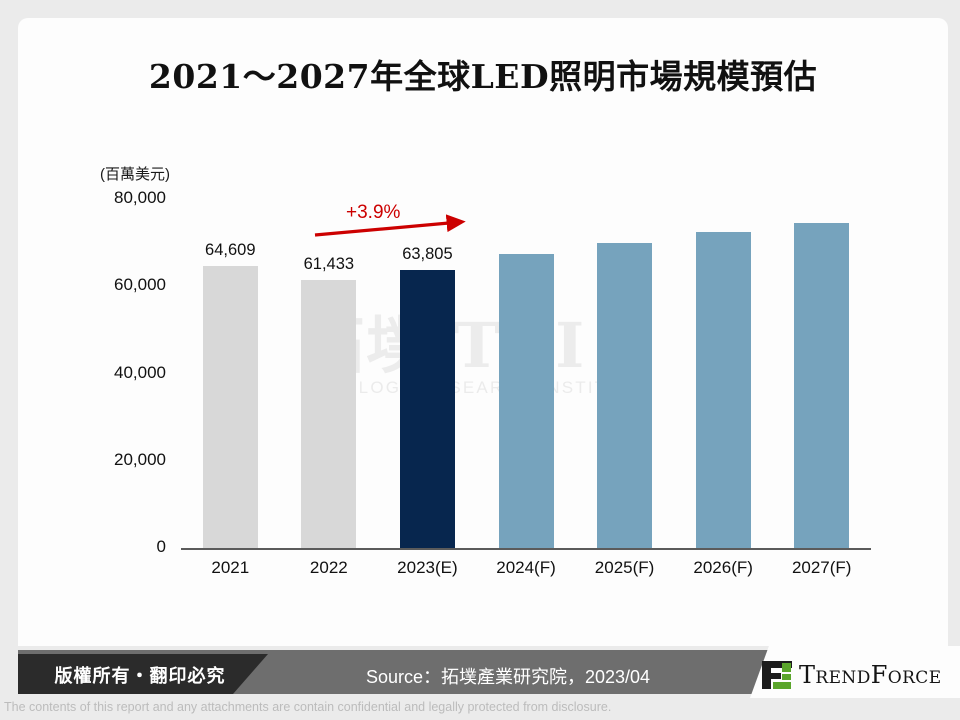  I want to click on bar-2023(E), so click(427, 408).